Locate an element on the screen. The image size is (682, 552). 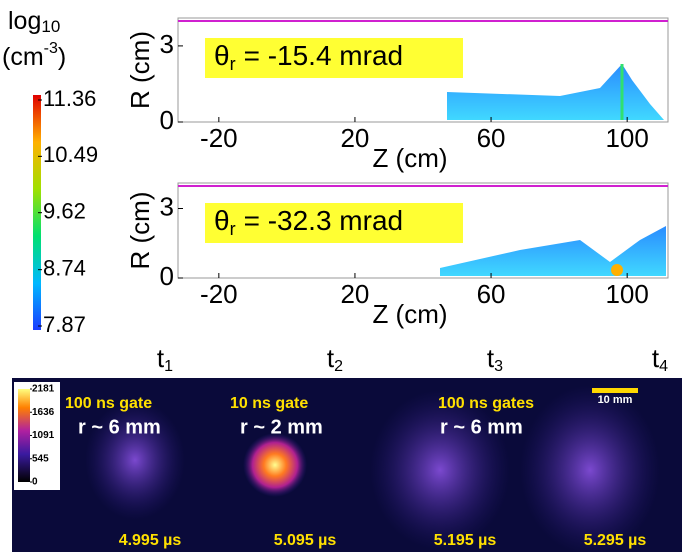
text-part: 1 is located at coordinates (168, 366).